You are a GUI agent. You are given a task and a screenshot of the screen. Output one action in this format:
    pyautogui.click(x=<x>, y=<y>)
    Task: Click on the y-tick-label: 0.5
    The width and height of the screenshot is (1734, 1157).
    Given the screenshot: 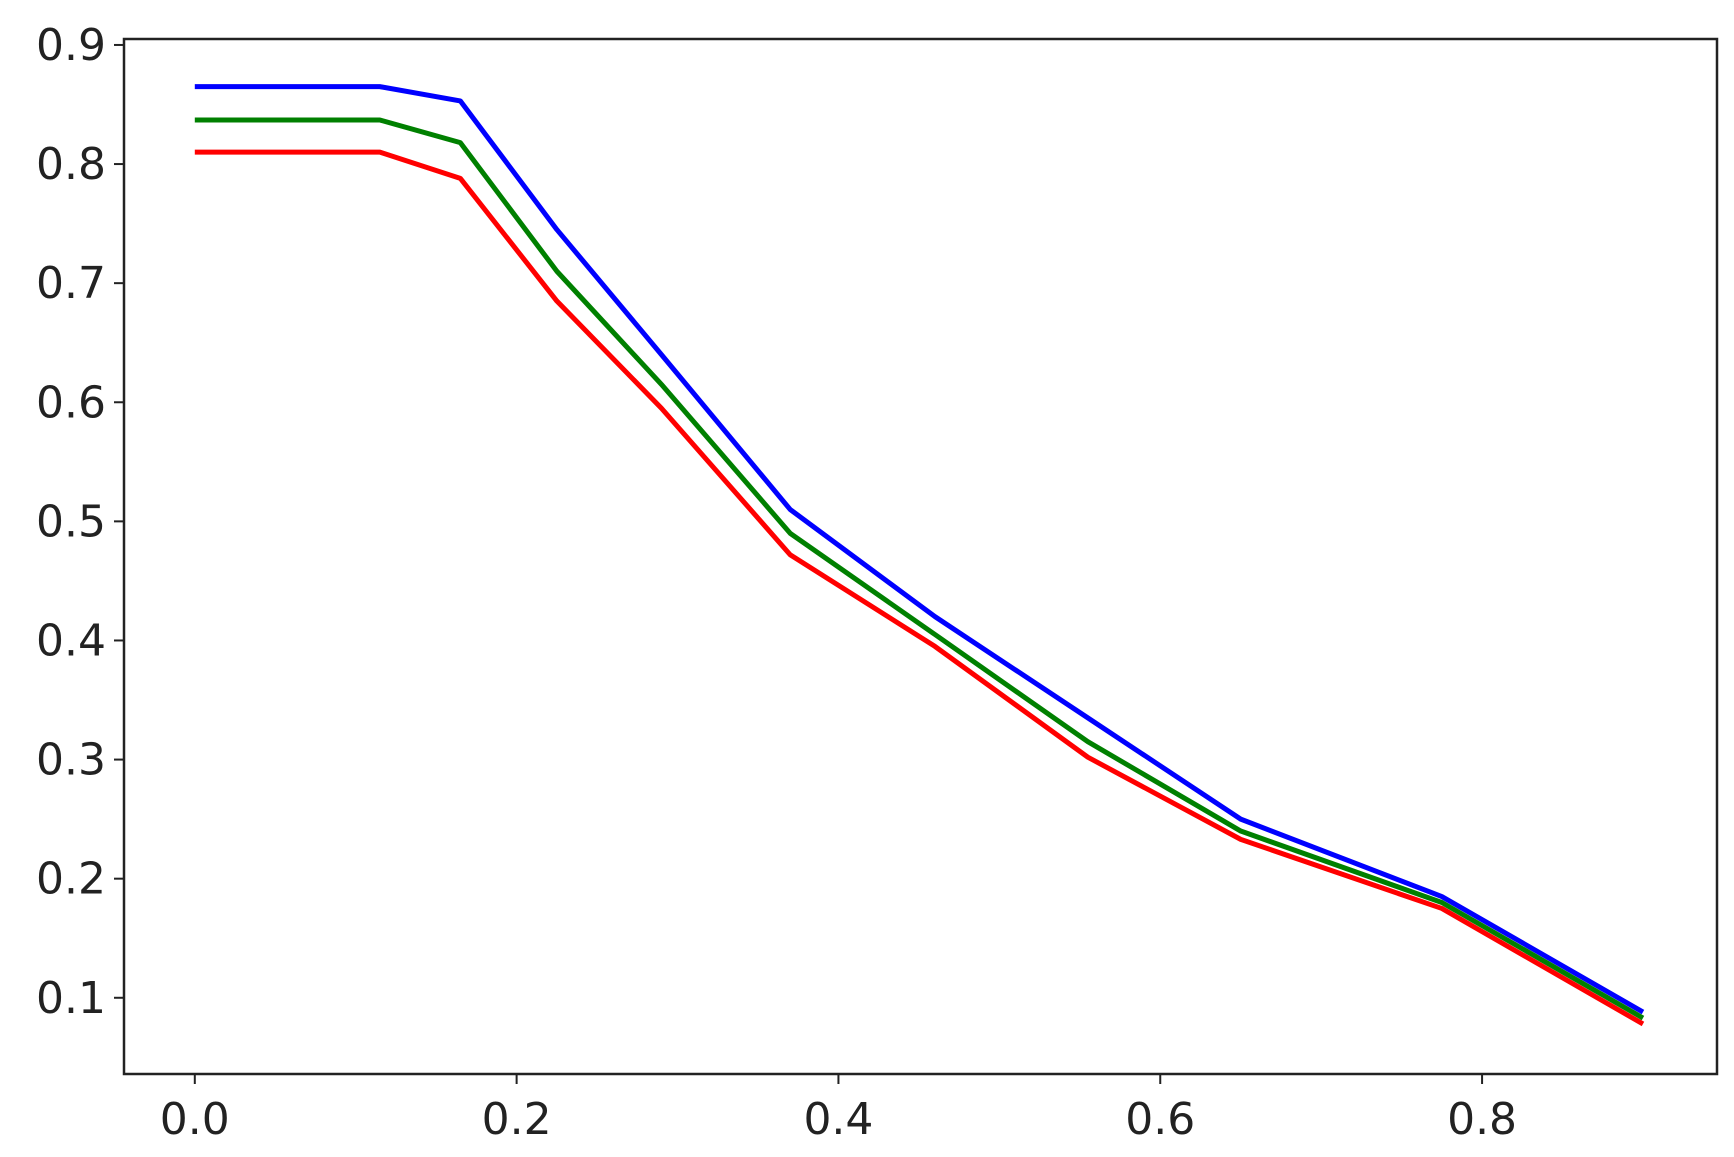 What is the action you would take?
    pyautogui.click(x=71, y=521)
    